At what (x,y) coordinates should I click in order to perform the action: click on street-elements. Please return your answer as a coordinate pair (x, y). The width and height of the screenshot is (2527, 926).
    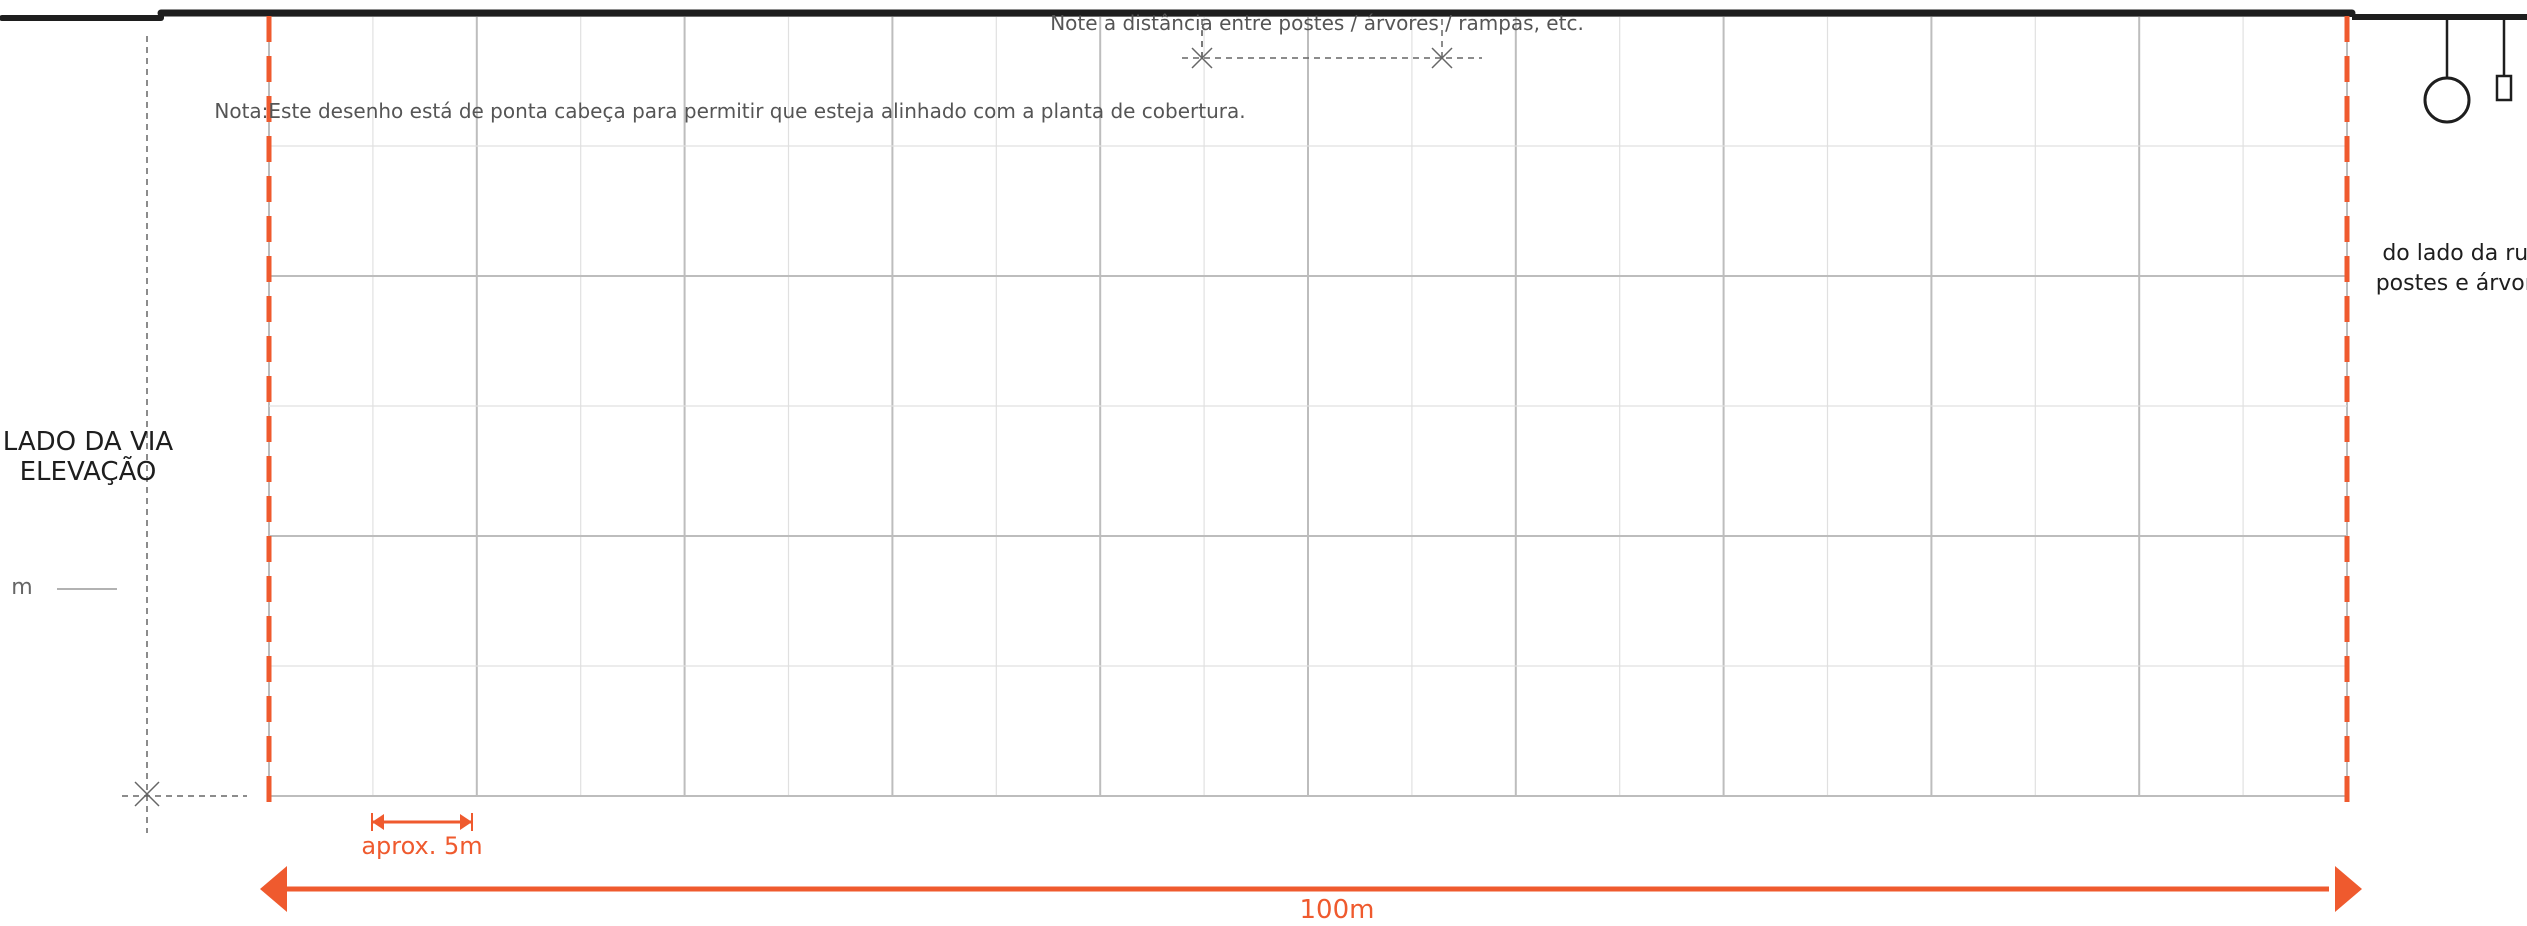
    Looking at the image, I should click on (2468, 70).